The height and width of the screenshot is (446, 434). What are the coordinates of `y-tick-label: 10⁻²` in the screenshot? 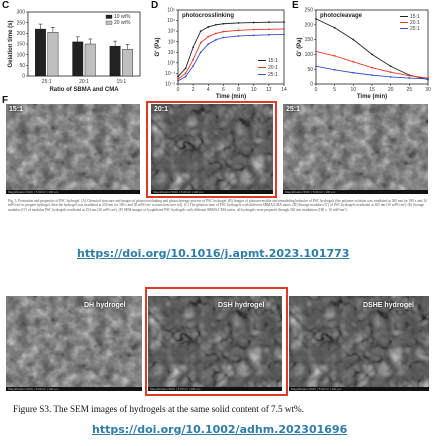 It's located at (170, 85).